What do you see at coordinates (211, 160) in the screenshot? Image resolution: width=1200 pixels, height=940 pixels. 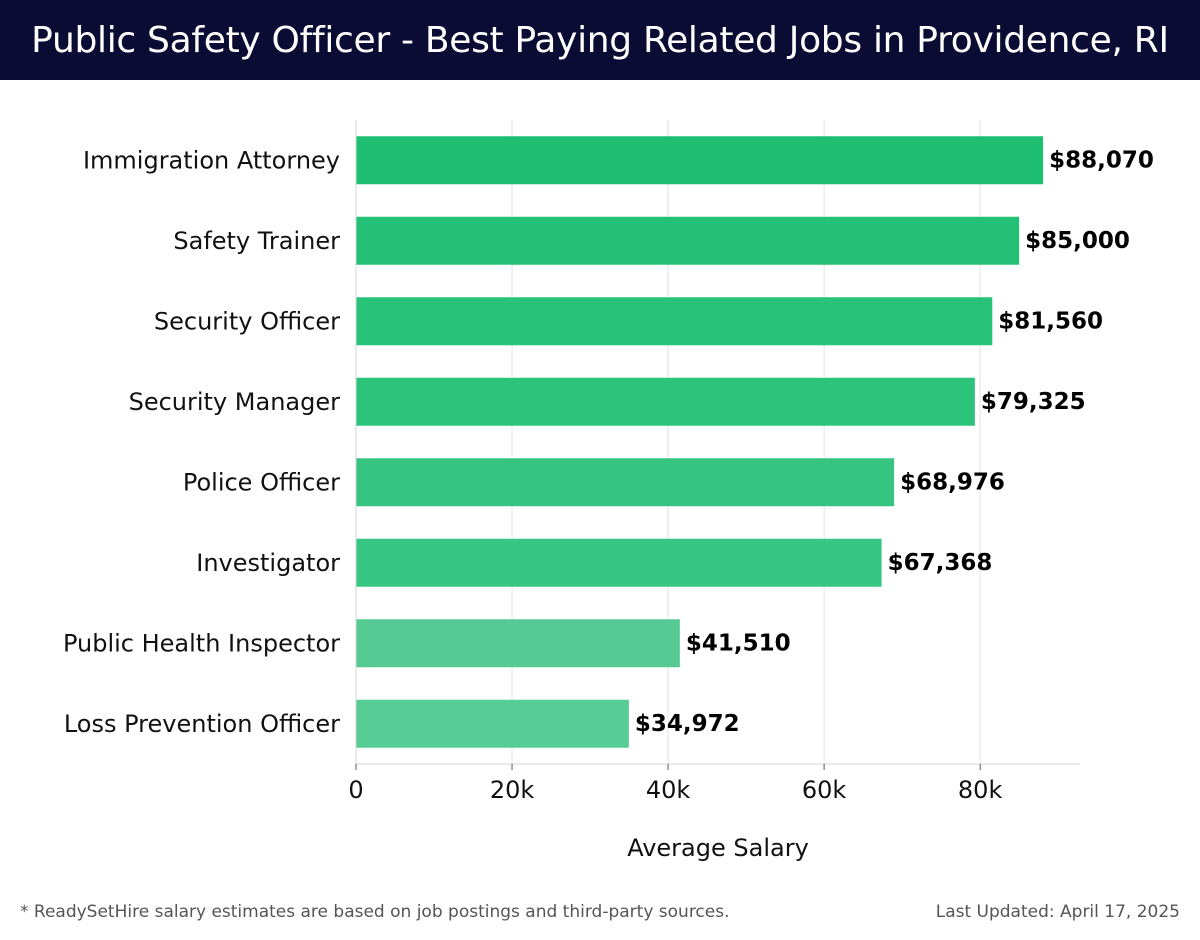 I see `category-label: Immigration Attorney` at bounding box center [211, 160].